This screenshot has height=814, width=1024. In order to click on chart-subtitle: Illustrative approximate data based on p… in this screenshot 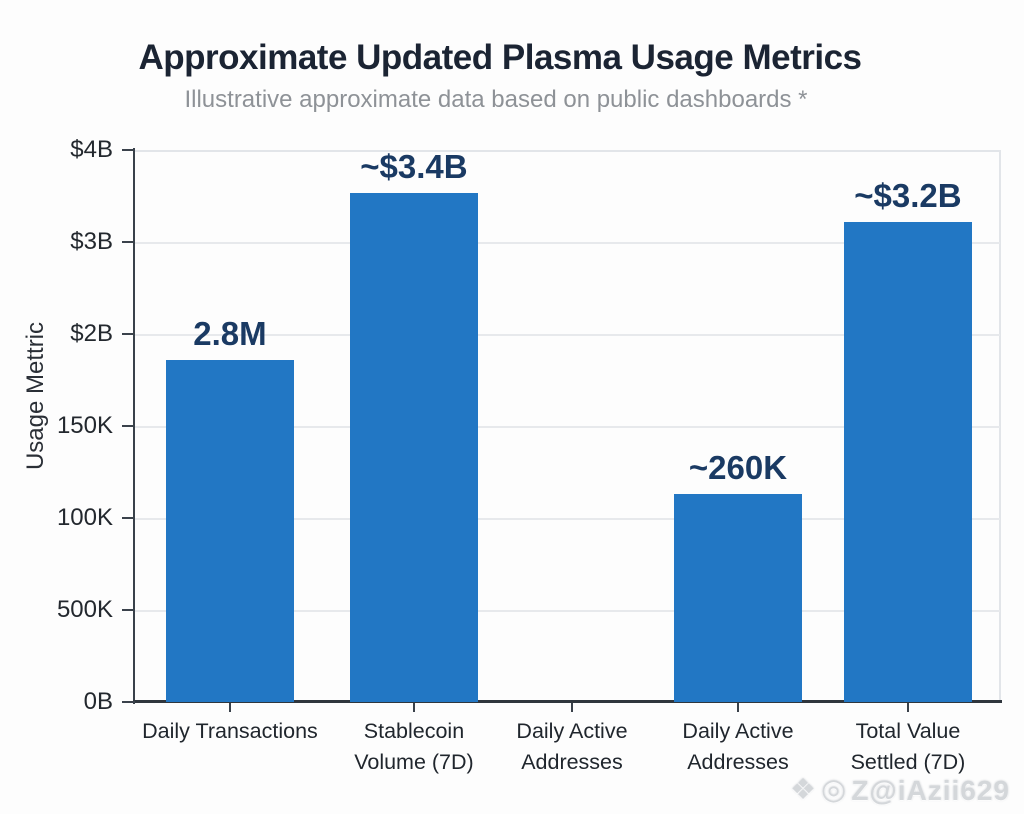, I will do `click(496, 99)`.